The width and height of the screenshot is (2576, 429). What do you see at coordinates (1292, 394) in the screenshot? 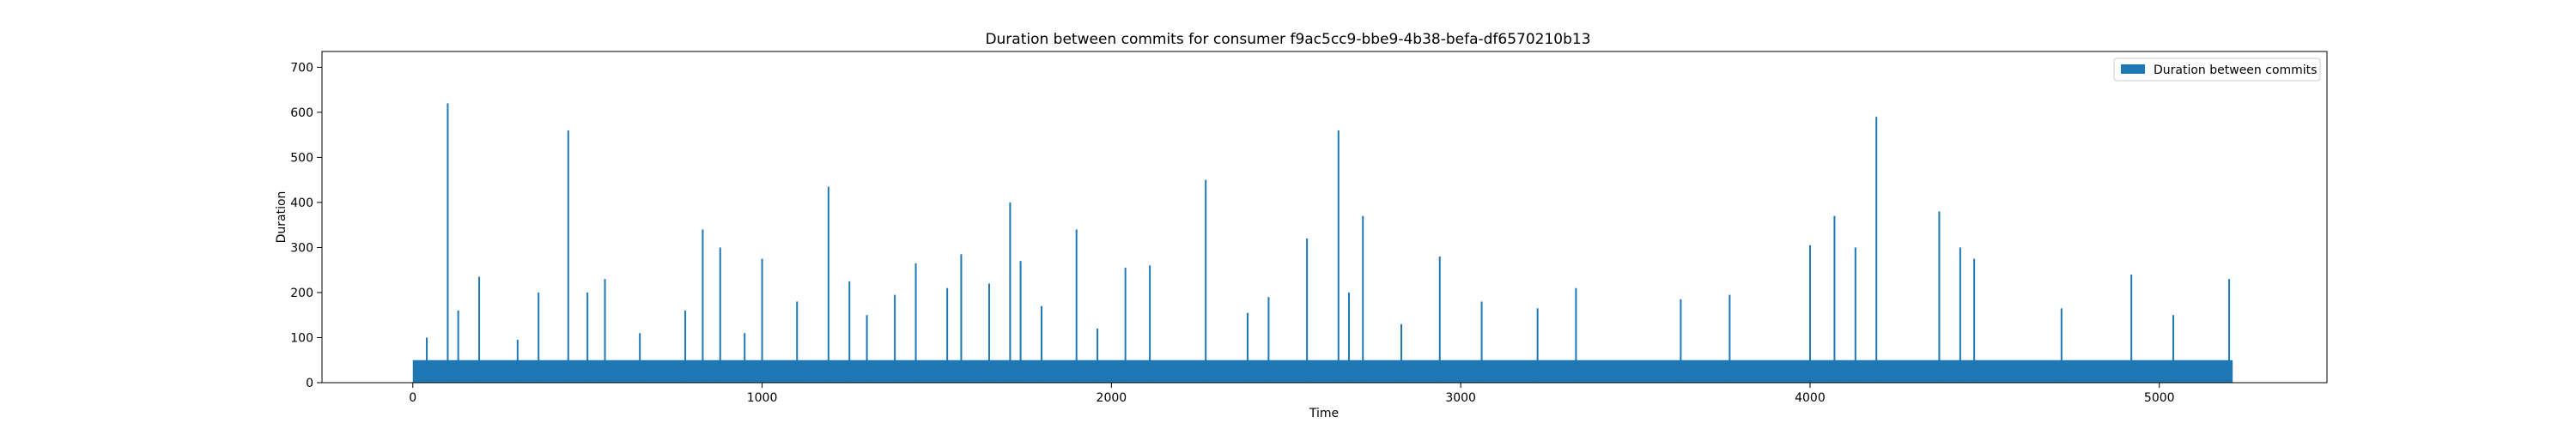
I see `x-axis-ticks: 0 1000 2000 3000 4000 5000` at bounding box center [1292, 394].